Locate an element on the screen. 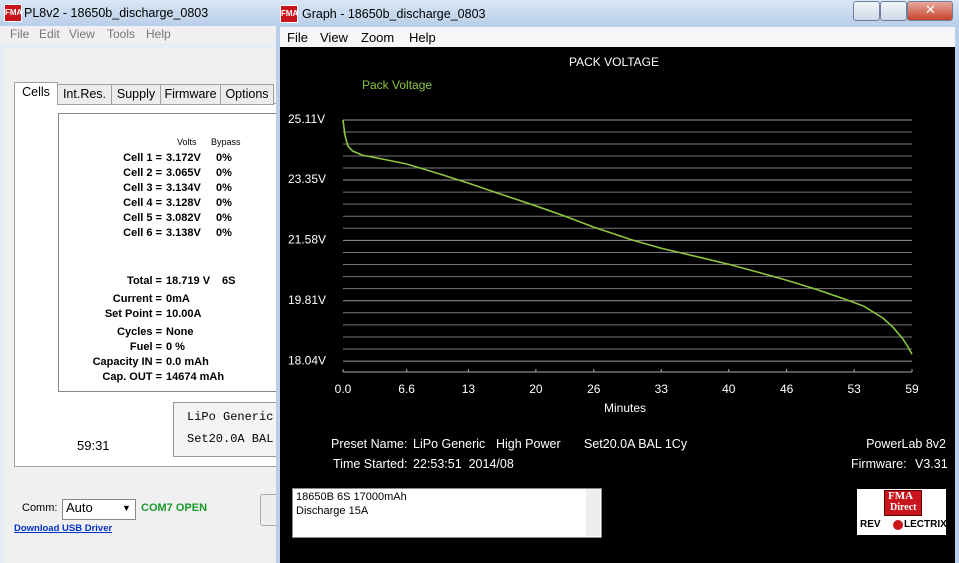 Image resolution: width=959 pixels, height=563 pixels. field-value: 3.065V is located at coordinates (183, 173).